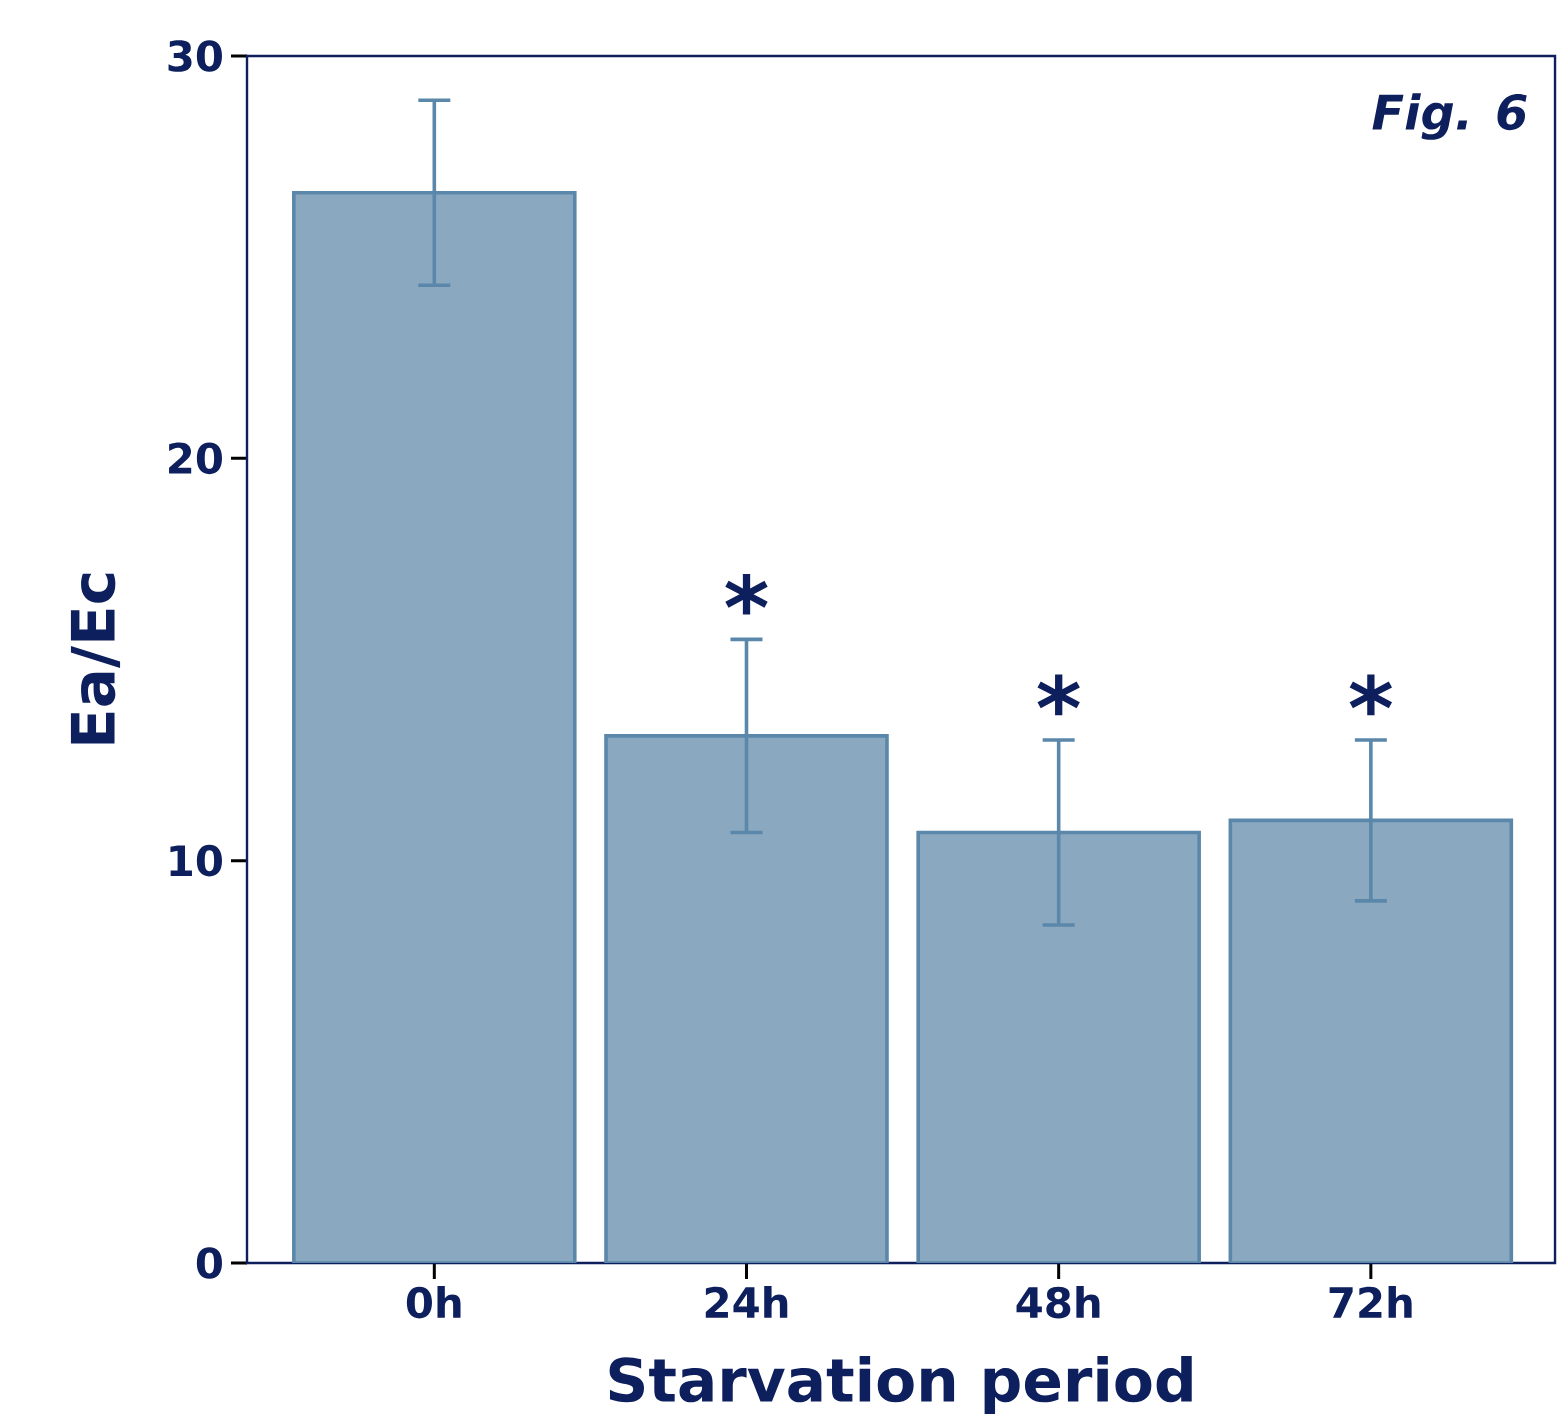 The image size is (1560, 1421). I want to click on annotation: Fig. 6, so click(1449, 116).